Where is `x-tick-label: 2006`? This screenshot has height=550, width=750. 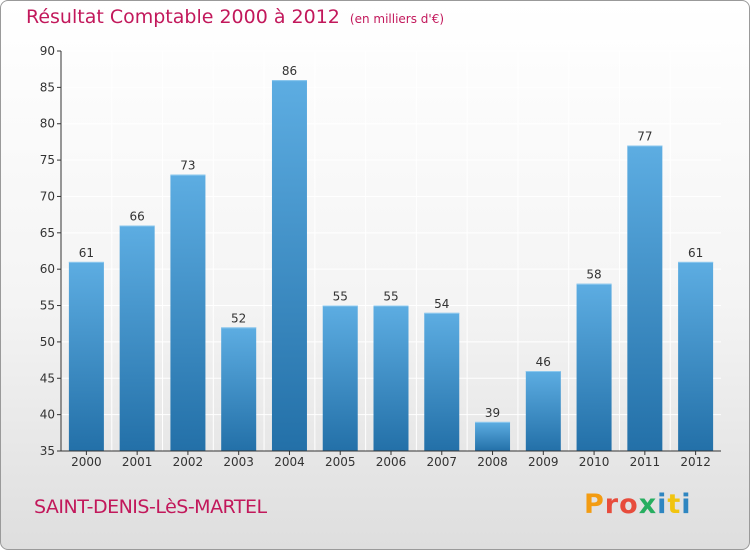 x-tick-label: 2006 is located at coordinates (391, 462).